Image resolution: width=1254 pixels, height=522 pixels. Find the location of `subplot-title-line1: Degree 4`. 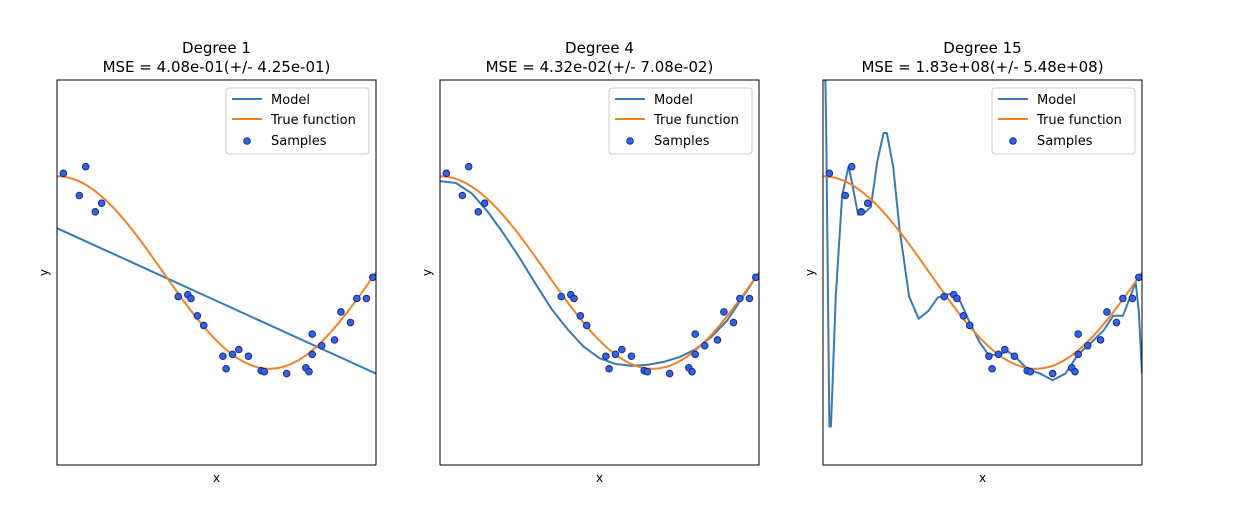

subplot-title-line1: Degree 4 is located at coordinates (599, 48).